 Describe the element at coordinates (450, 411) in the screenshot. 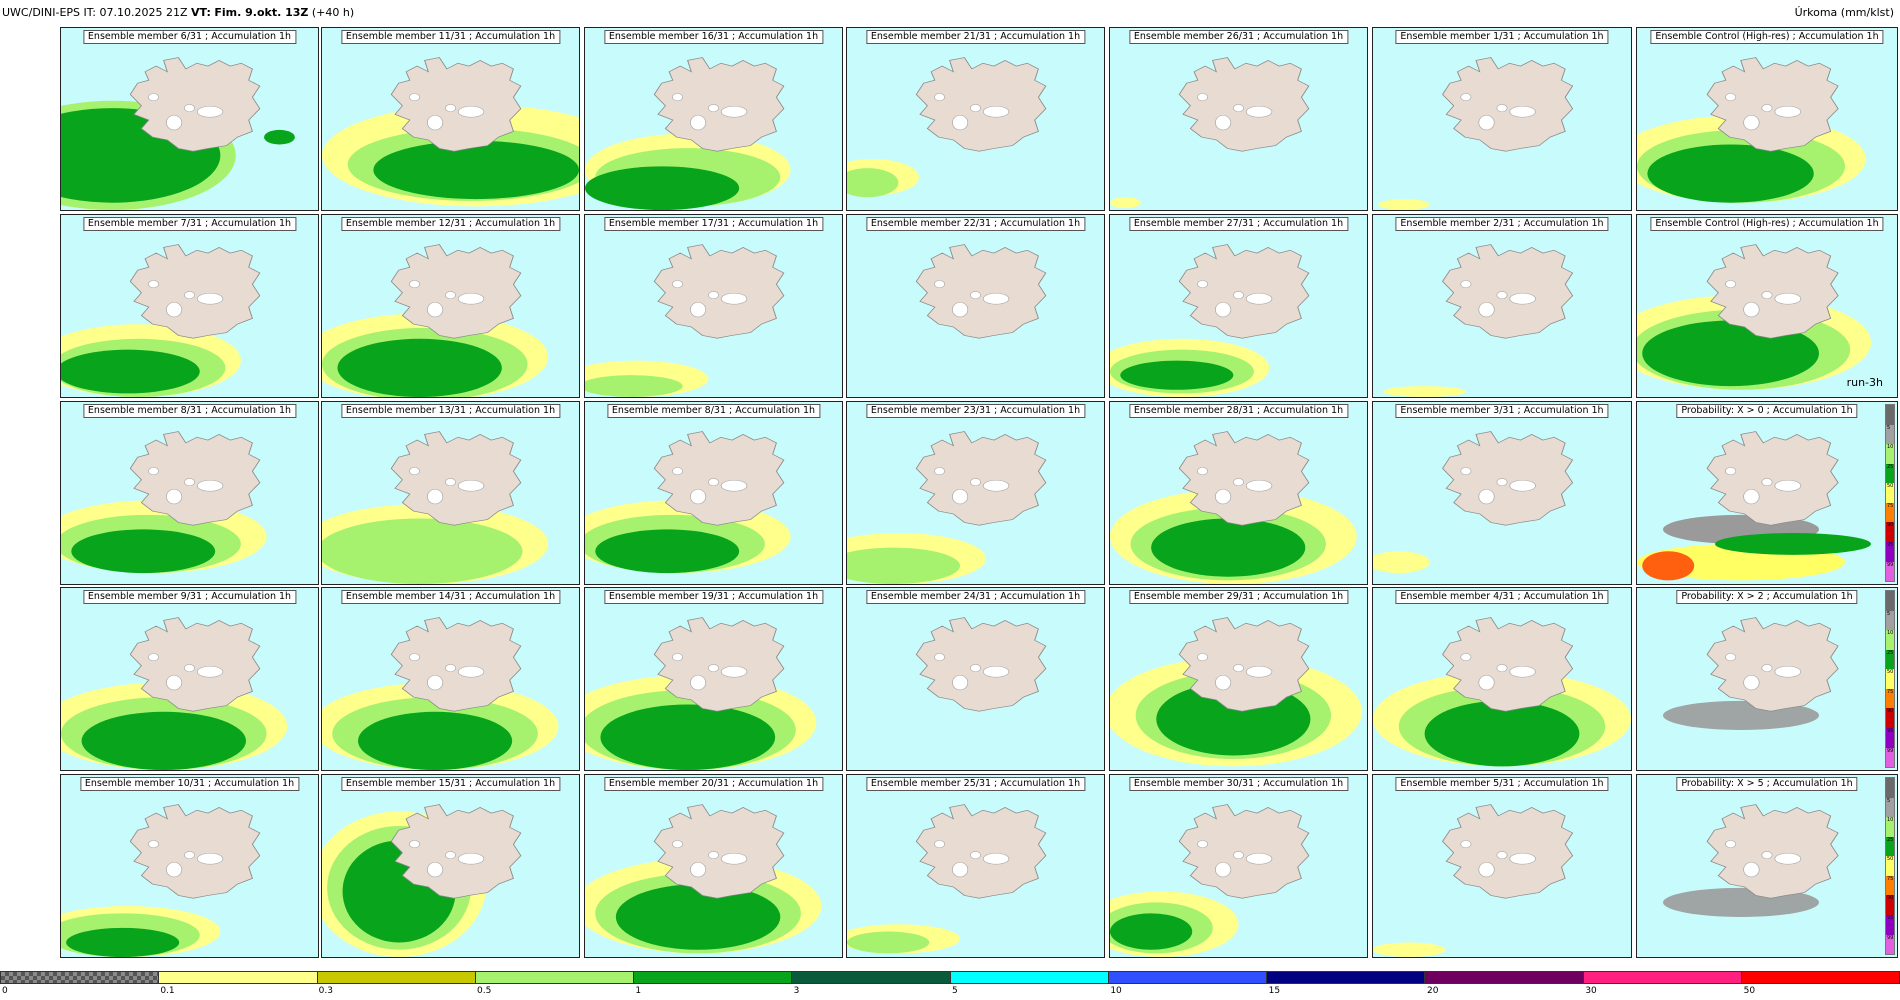

I see `panel-title: Ensemble member 13/31 ; Accumulation 1h` at that location.